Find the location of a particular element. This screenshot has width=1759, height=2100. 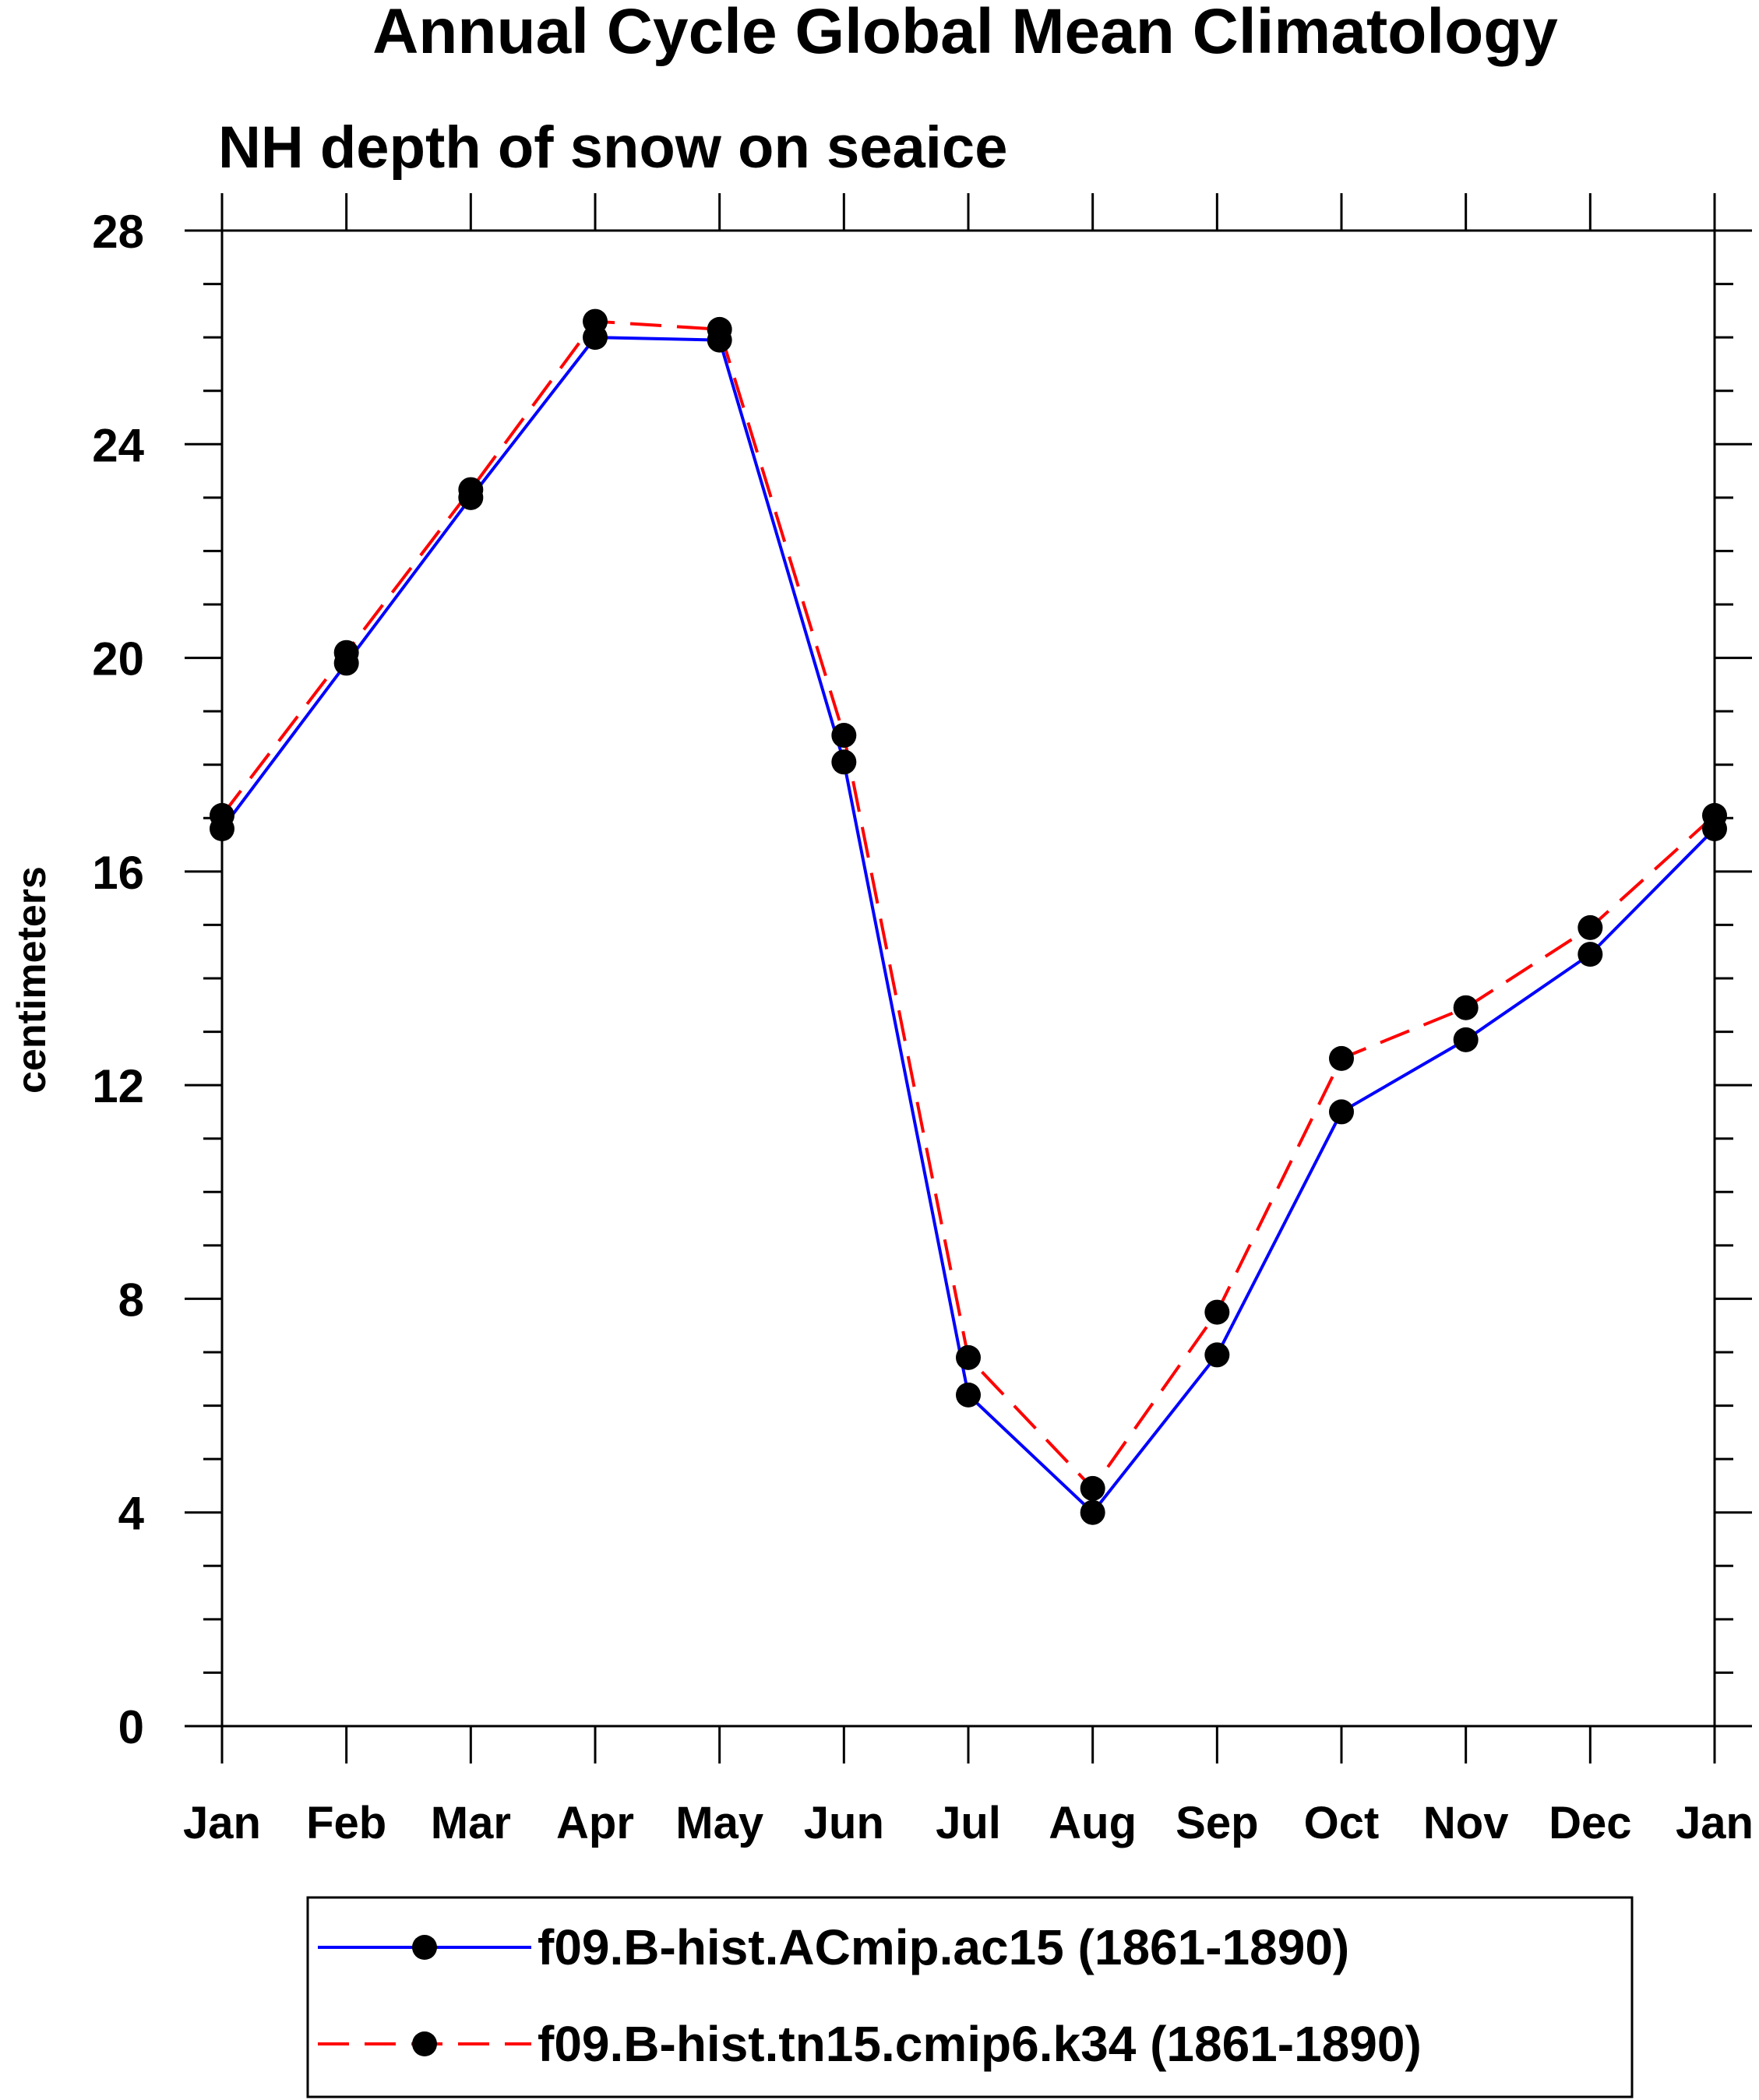

y-tick-label: 0 is located at coordinates (131, 1727).